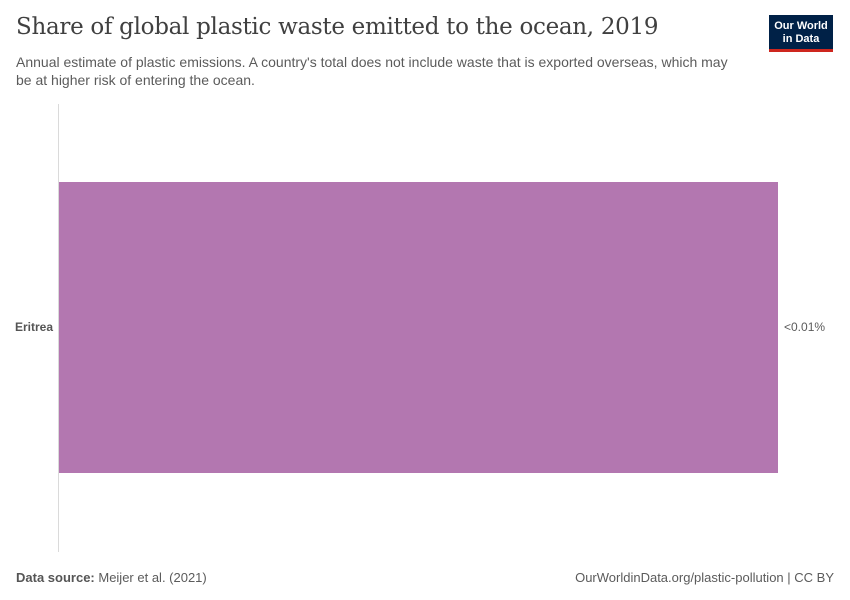 The height and width of the screenshot is (600, 850). I want to click on source-label: Data source:, so click(55, 577).